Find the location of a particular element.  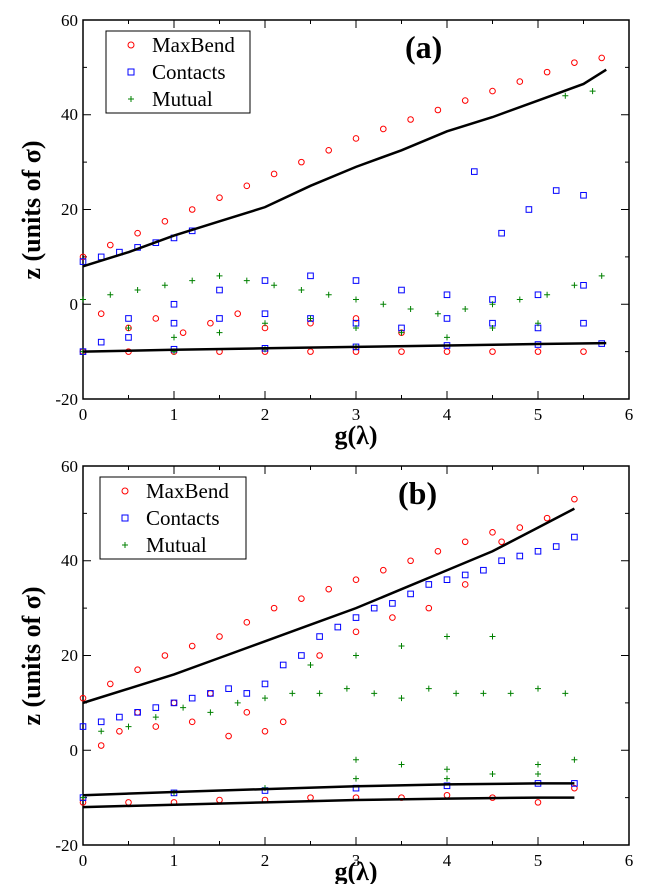

tick-label-y-b-4: 60 is located at coordinates (69, 466).